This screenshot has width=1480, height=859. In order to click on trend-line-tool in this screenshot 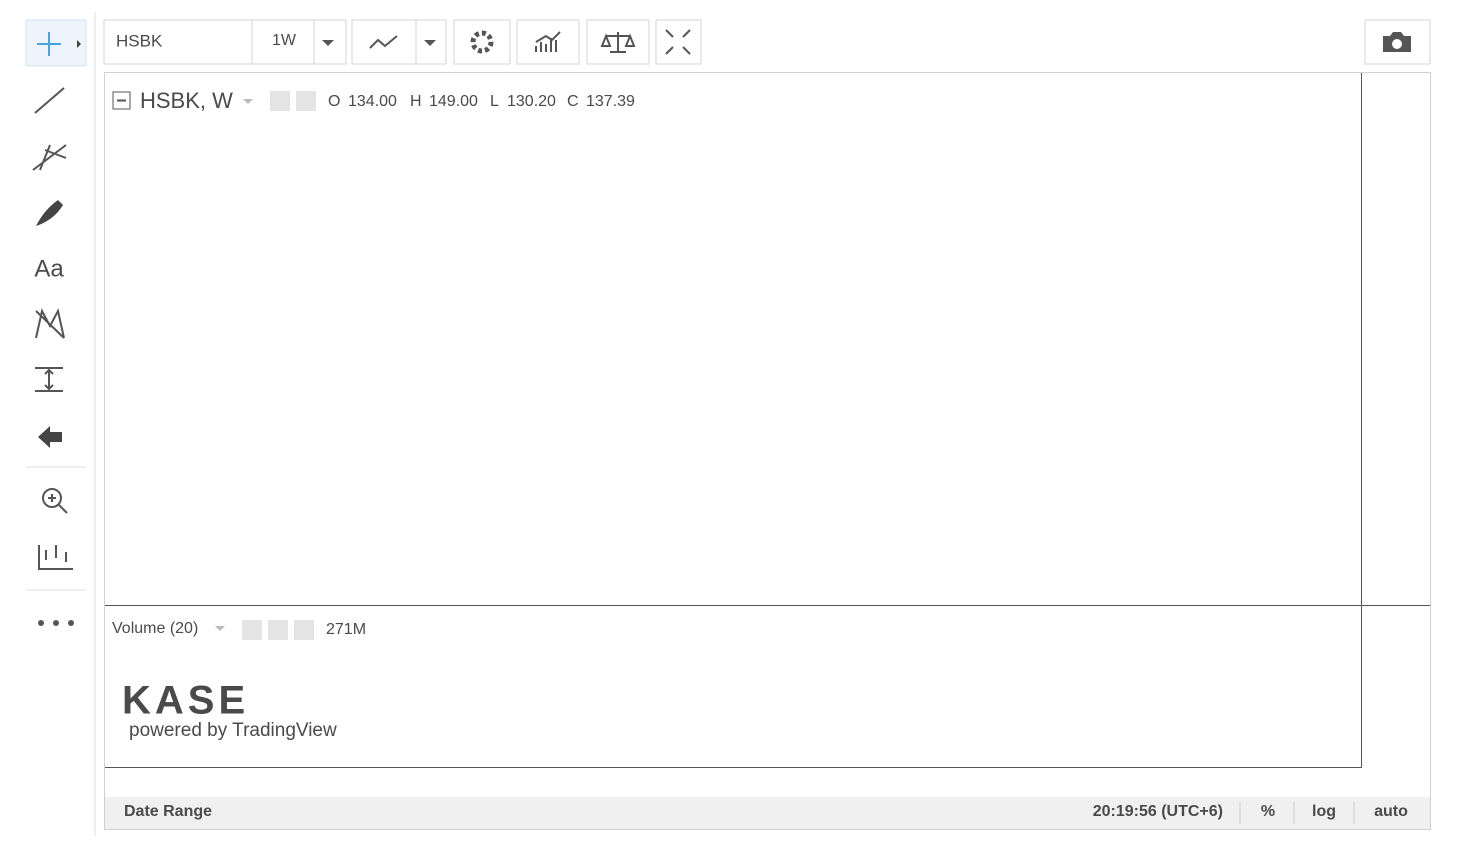, I will do `click(49, 100)`.